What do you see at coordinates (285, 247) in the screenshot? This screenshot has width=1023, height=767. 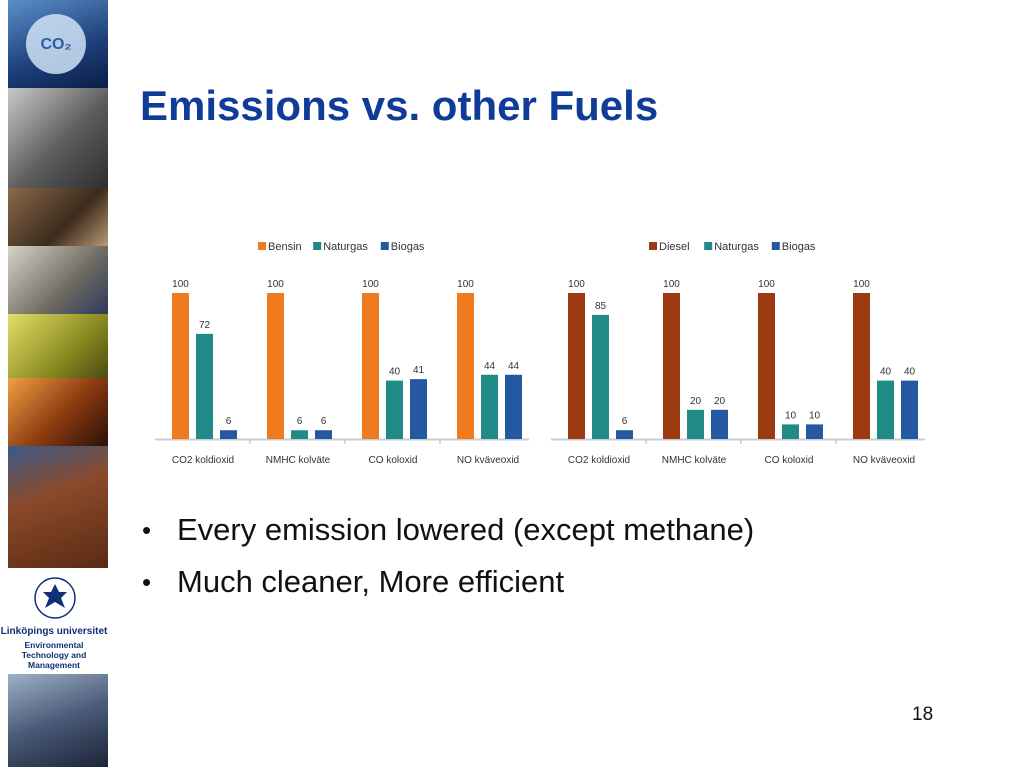 I see `legend-label: Bensin` at bounding box center [285, 247].